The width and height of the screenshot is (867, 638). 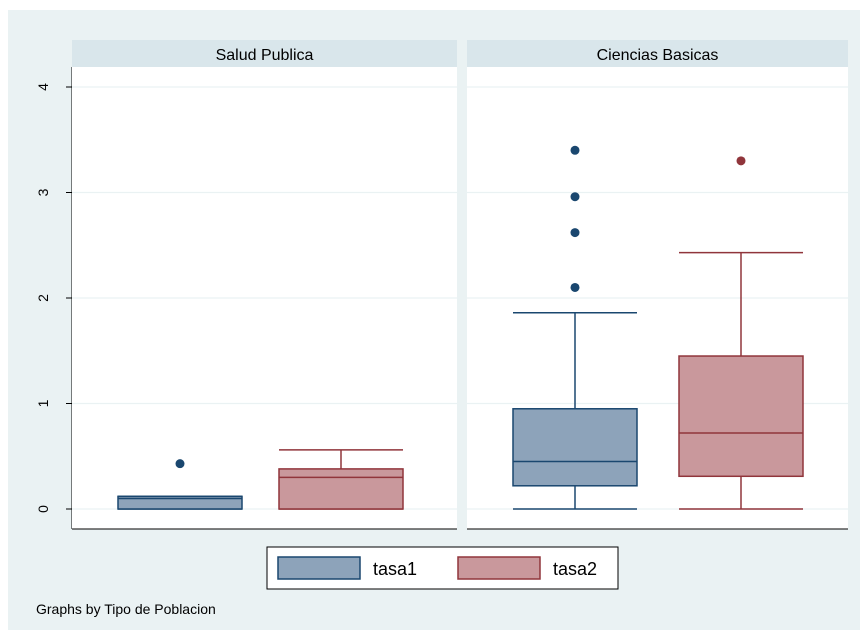 I want to click on box-salud-publica-tasa1, so click(x=180, y=502).